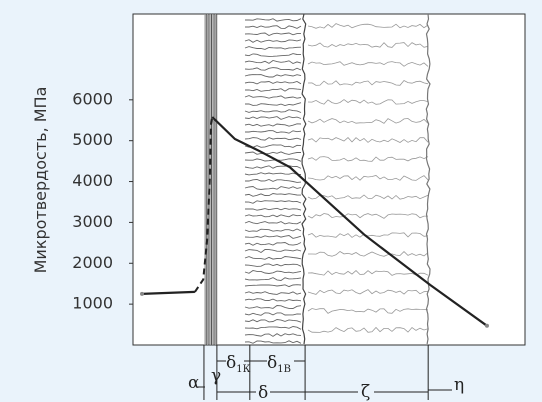 This screenshot has height=402, width=542. I want to click on region-symbol: γ, so click(216, 376).